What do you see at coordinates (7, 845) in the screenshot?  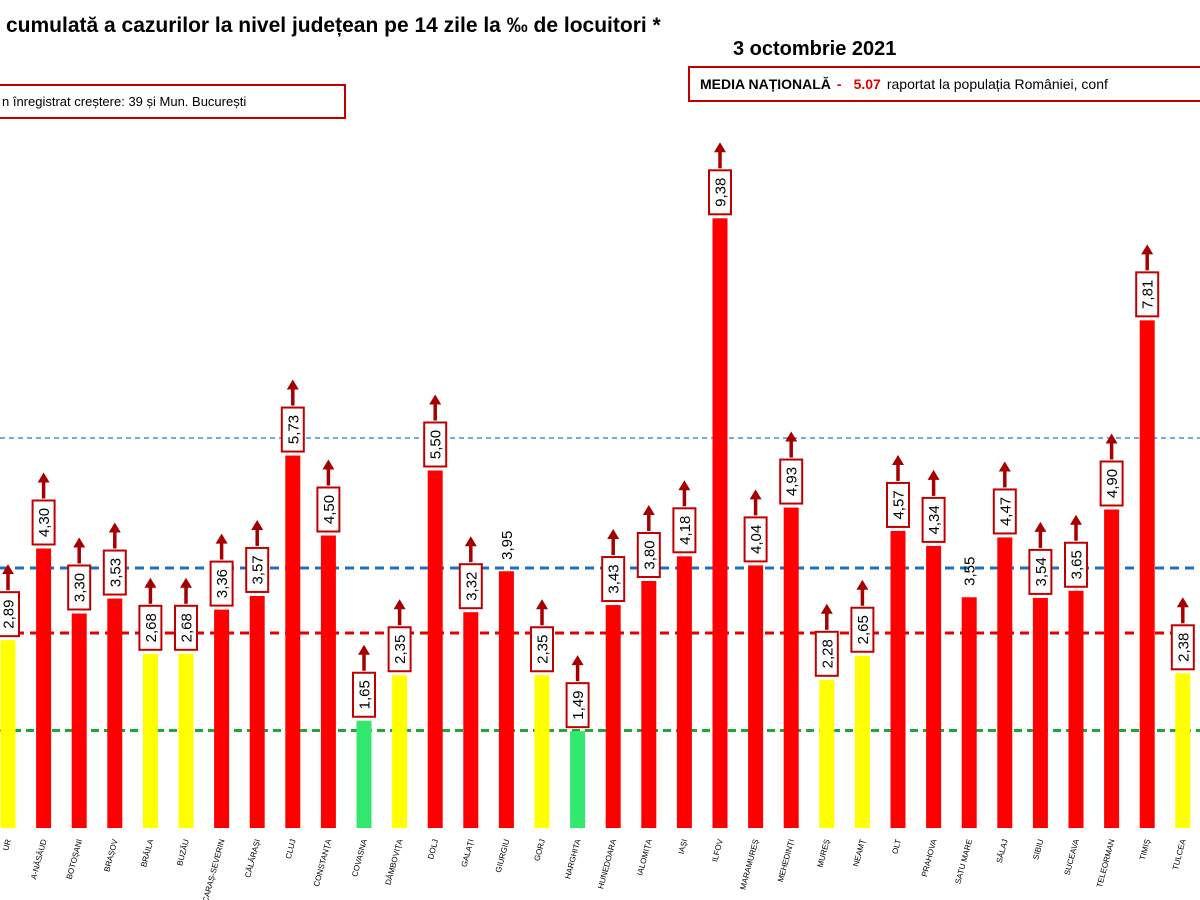 I see `category-label-0: UR` at bounding box center [7, 845].